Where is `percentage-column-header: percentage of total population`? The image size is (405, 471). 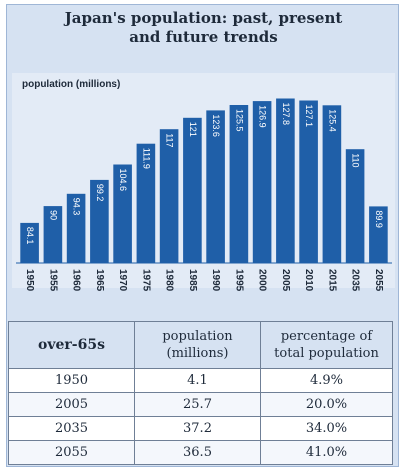
percentage-column-header: percentage of total population is located at coordinates (326, 345).